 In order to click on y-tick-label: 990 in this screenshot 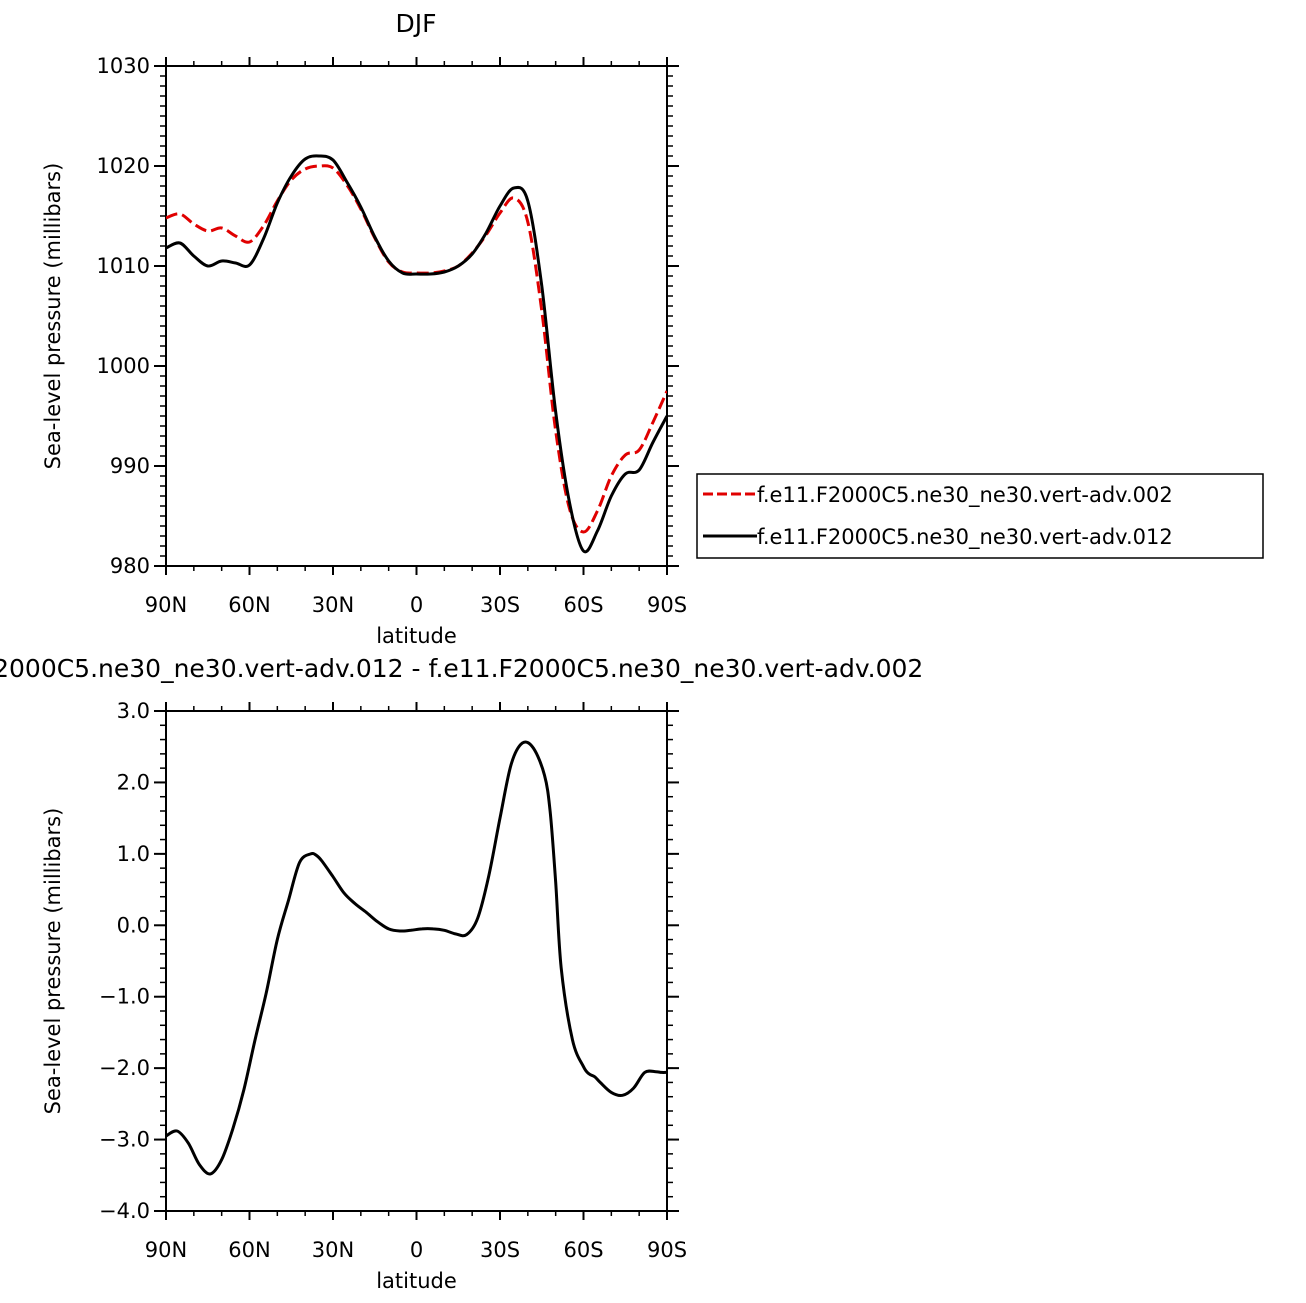, I will do `click(130, 466)`.